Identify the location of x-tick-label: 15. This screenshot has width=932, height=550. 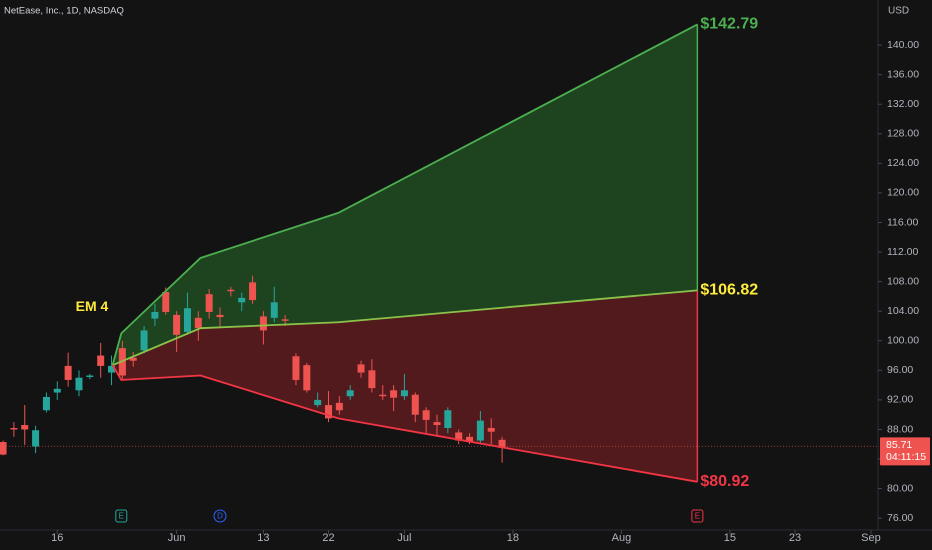
(730, 538).